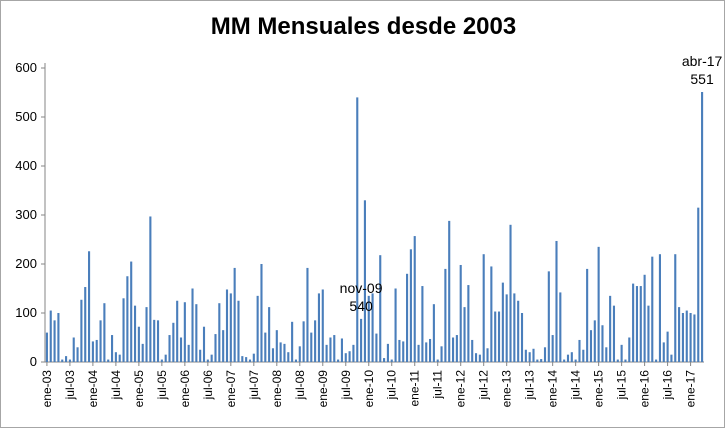  What do you see at coordinates (361, 288) in the screenshot?
I see `annotation-label: nov-09` at bounding box center [361, 288].